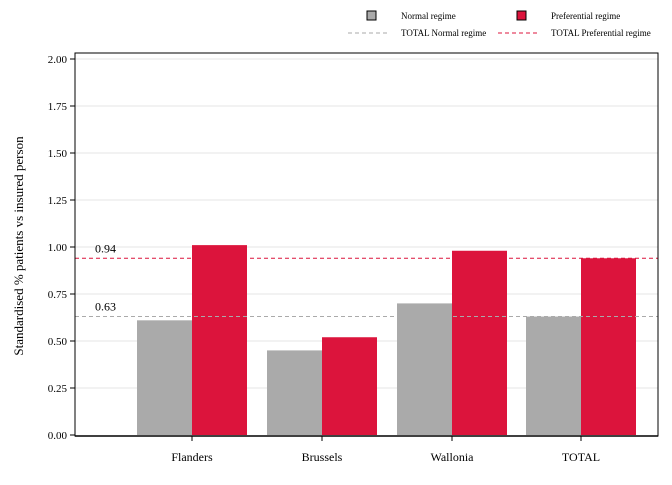 The height and width of the screenshot is (485, 672). What do you see at coordinates (58, 248) in the screenshot?
I see `y-tick-label: 1.00` at bounding box center [58, 248].